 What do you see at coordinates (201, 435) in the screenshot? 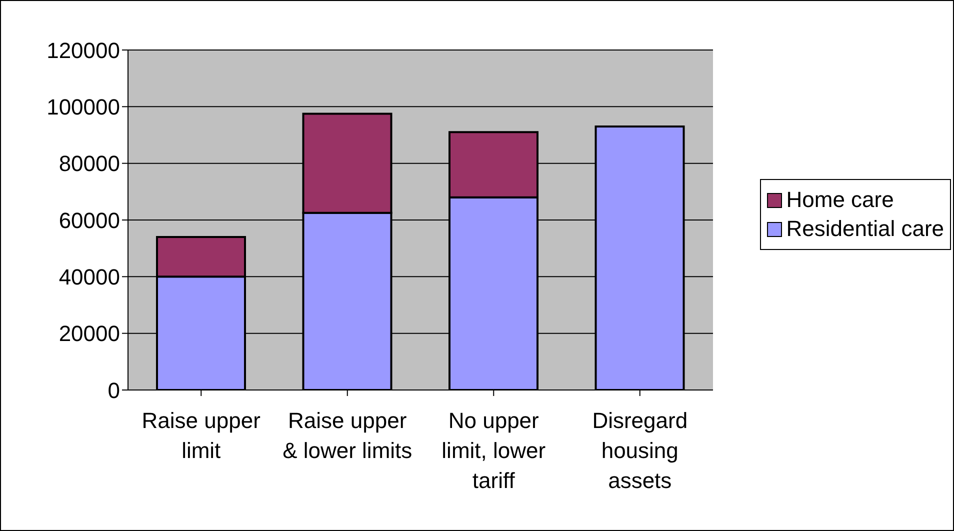
I see `x-tick-label: Raise upper limit` at bounding box center [201, 435].